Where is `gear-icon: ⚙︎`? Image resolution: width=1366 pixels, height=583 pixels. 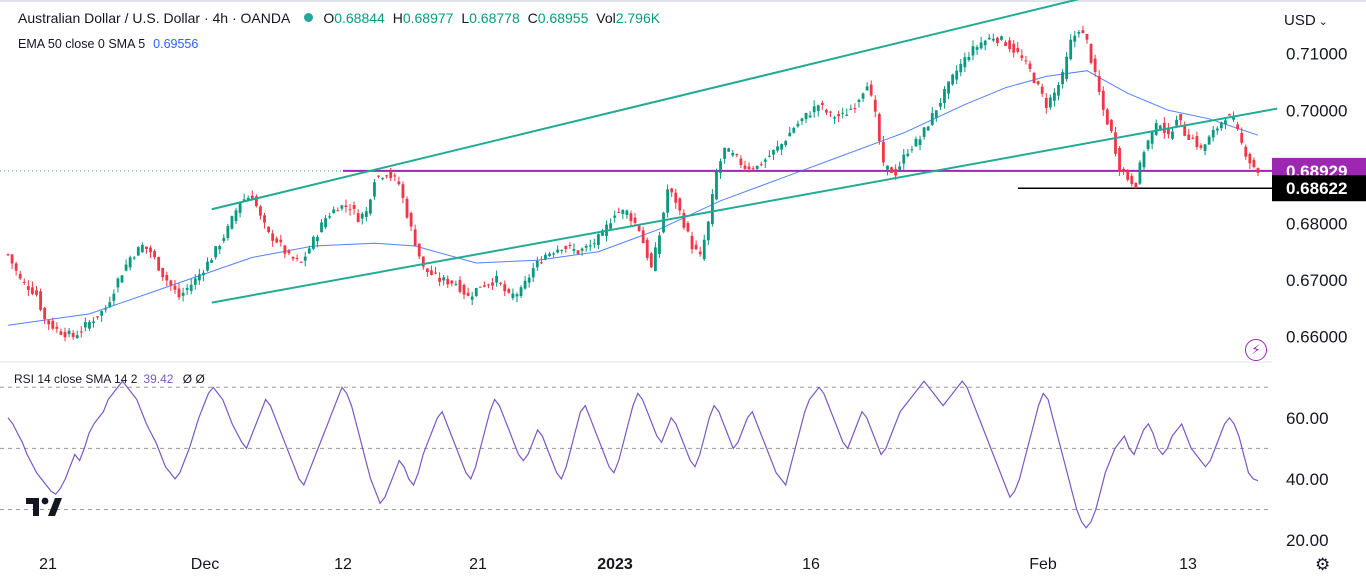
gear-icon: ⚙︎ is located at coordinates (1323, 564).